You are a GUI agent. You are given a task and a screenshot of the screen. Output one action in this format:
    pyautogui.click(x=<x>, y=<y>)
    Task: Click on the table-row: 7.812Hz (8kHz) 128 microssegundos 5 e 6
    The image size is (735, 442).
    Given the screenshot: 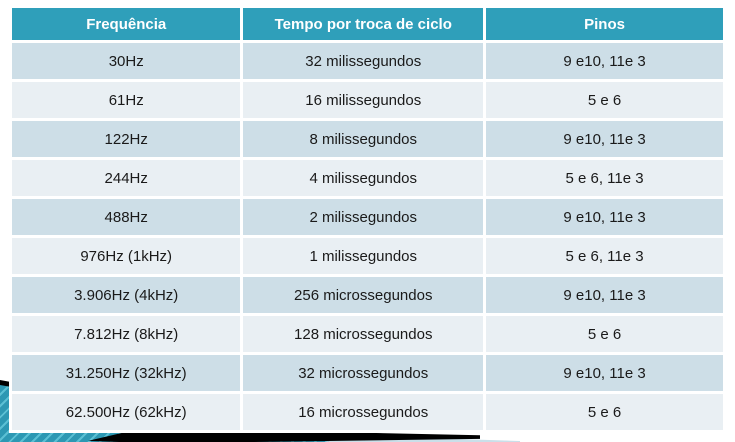 What is the action you would take?
    pyautogui.click(x=367, y=334)
    